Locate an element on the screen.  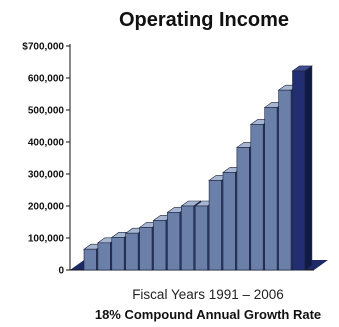
bar-2006 is located at coordinates (302, 168).